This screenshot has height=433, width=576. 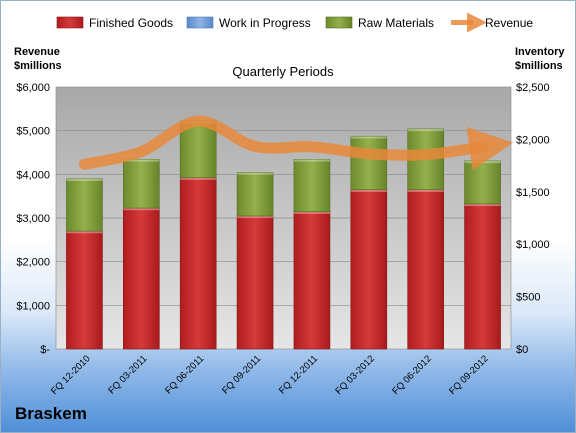 I want to click on legend-label-raw-materials: Raw Materials, so click(x=396, y=23).